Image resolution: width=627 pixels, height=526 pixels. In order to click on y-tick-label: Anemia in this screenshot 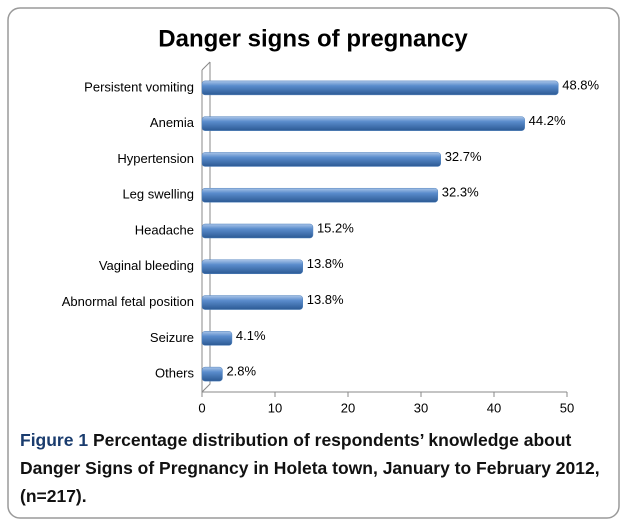, I will do `click(172, 122)`.